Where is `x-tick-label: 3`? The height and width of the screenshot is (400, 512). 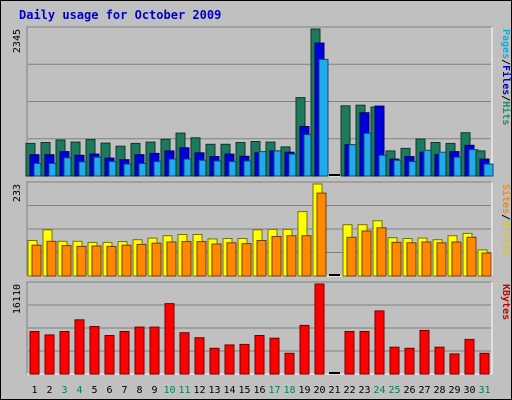
x-tick-label: 3 is located at coordinates (64, 390).